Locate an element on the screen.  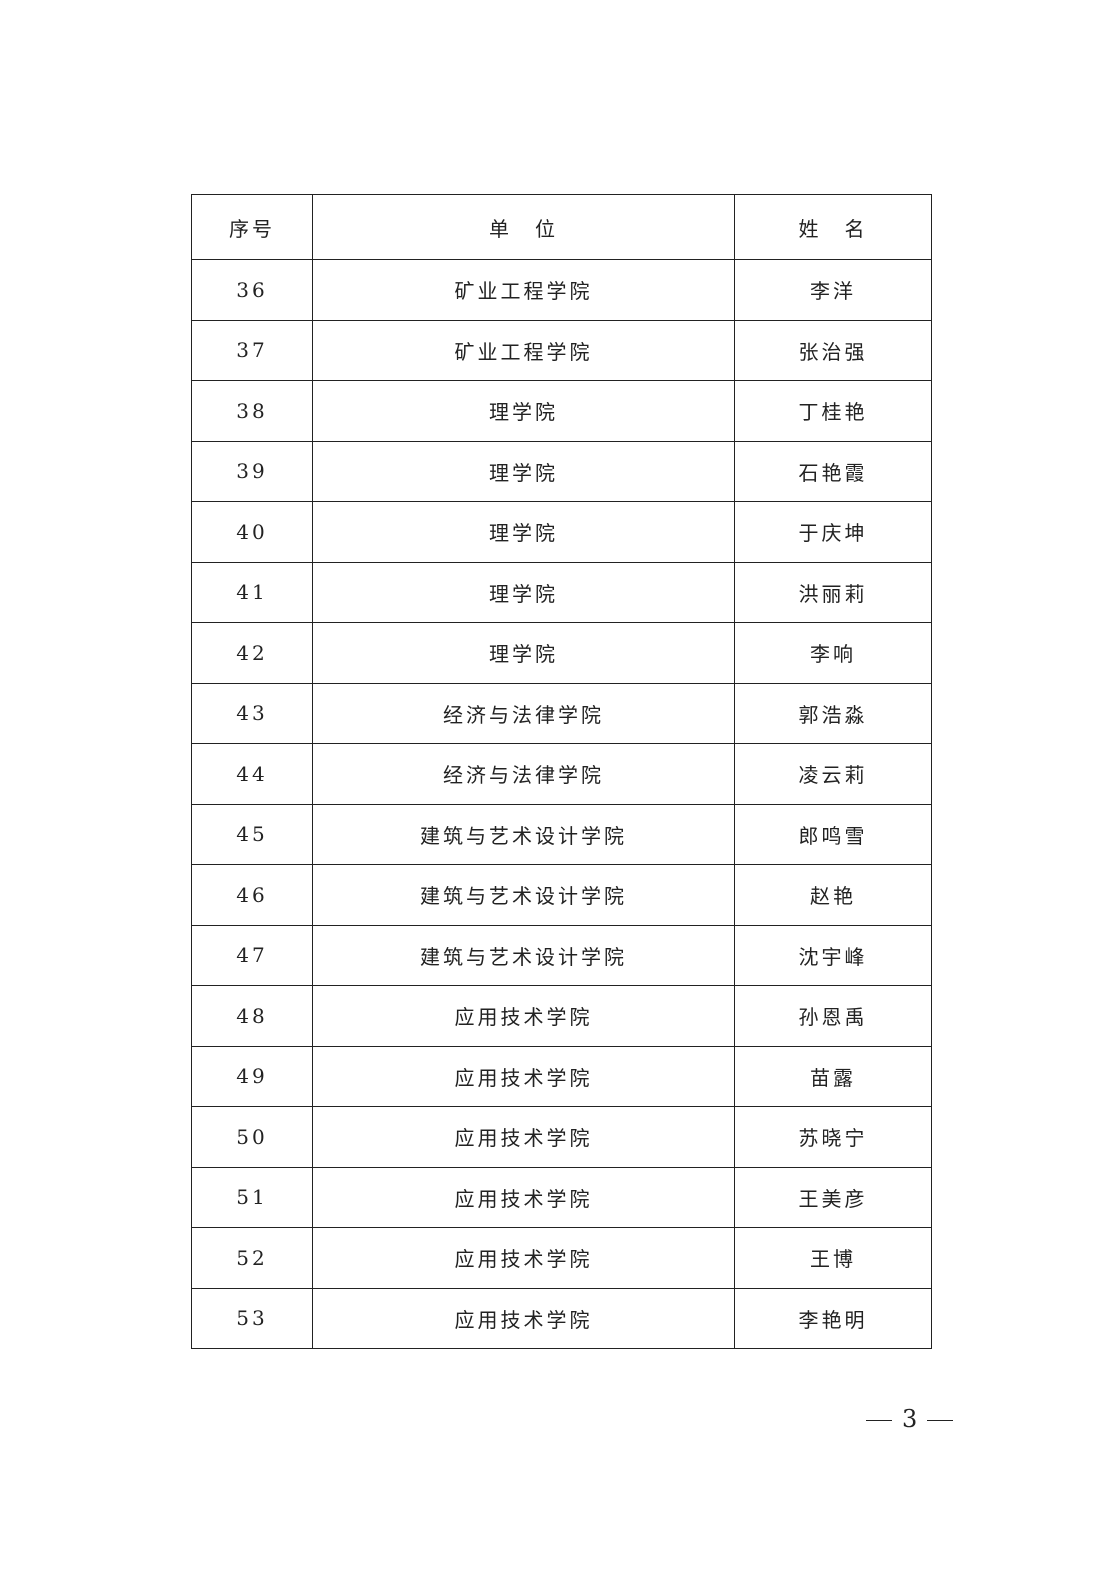
cell-name: 郎鸣雪 is located at coordinates (833, 834).